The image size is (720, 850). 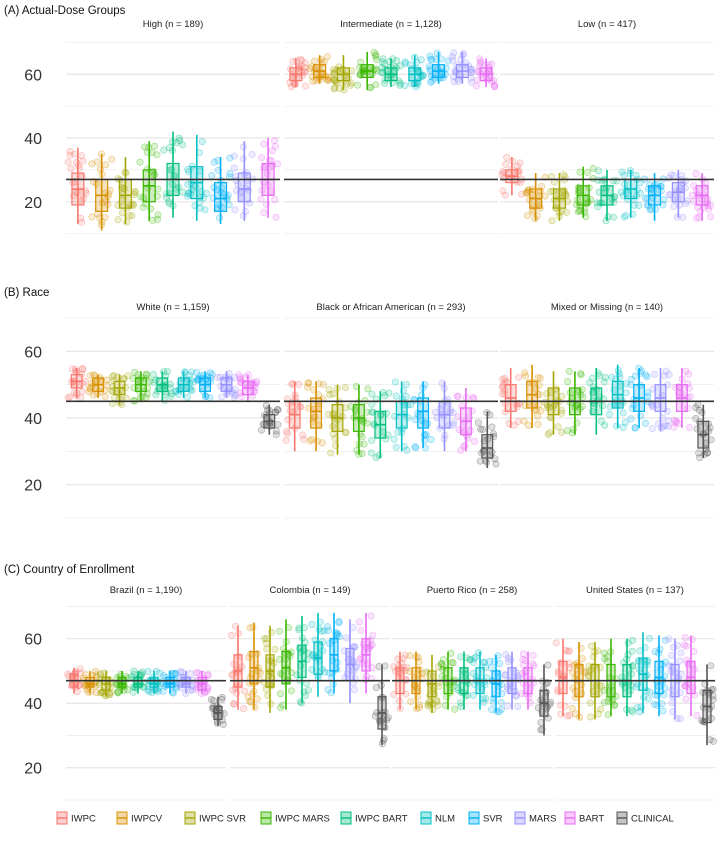 I want to click on box, so click(x=244, y=187).